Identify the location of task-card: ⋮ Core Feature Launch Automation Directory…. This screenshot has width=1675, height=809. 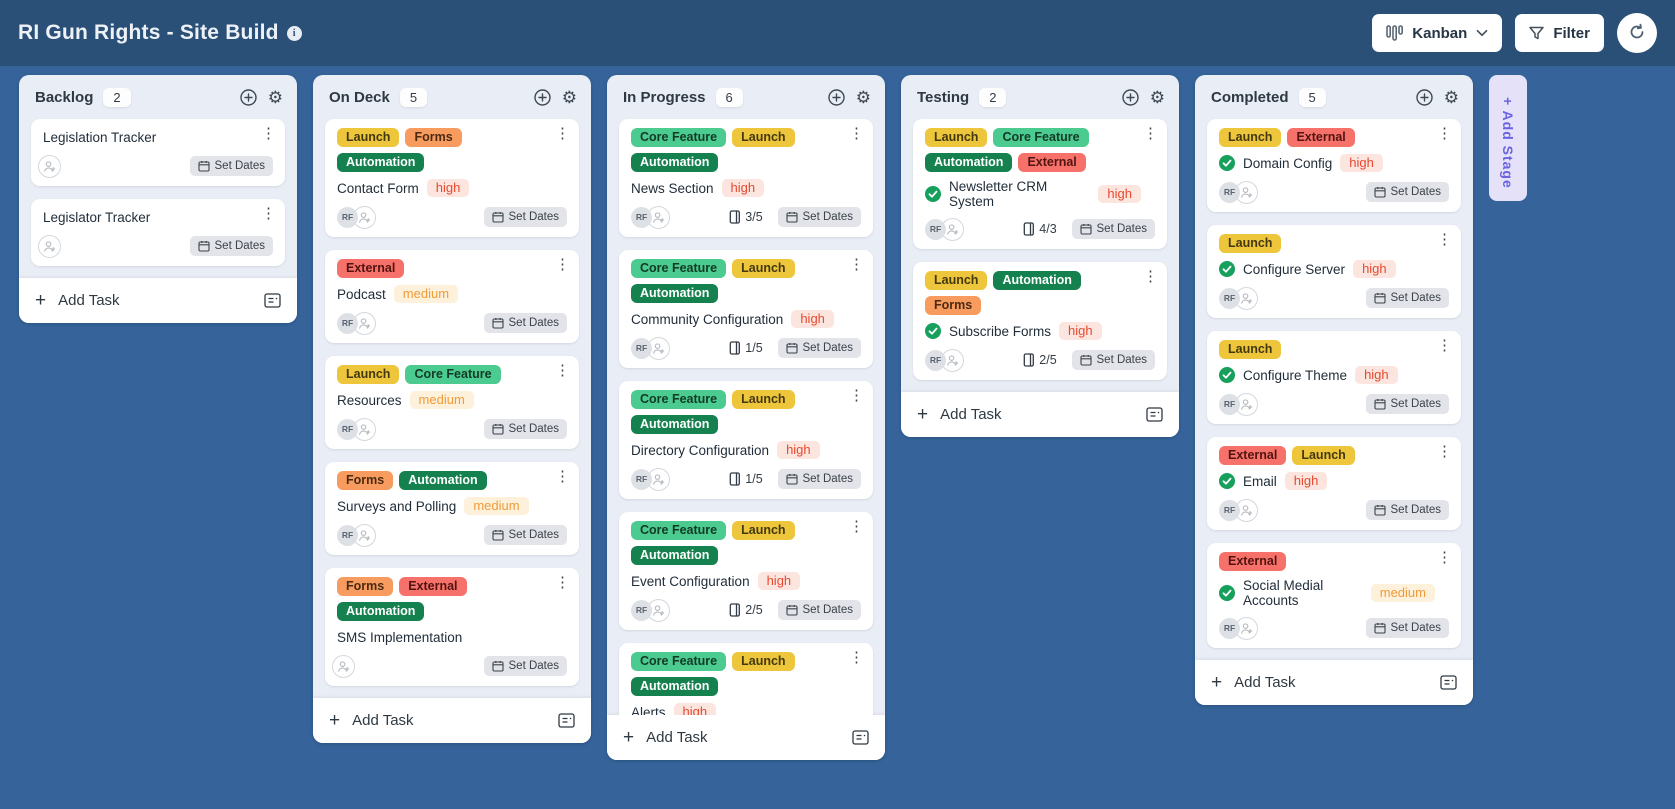
(746, 440).